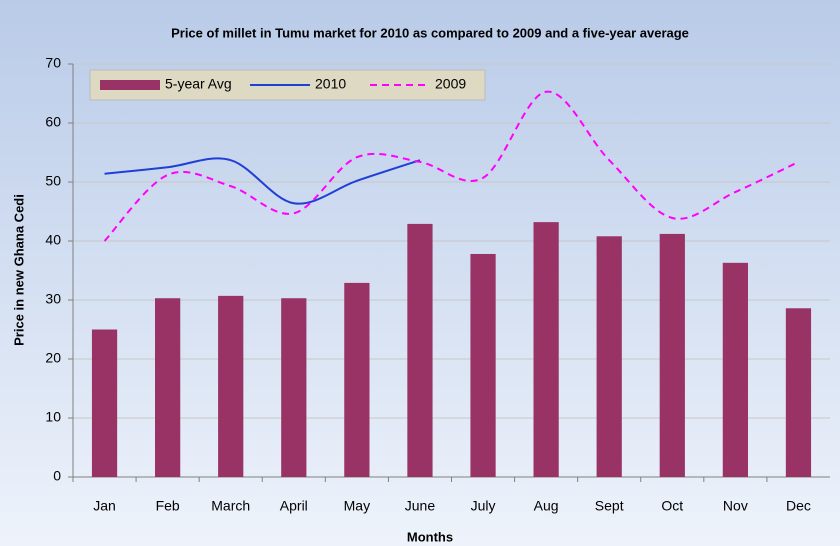 Image resolution: width=840 pixels, height=546 pixels. I want to click on x-tick-label: Jan, so click(104, 506).